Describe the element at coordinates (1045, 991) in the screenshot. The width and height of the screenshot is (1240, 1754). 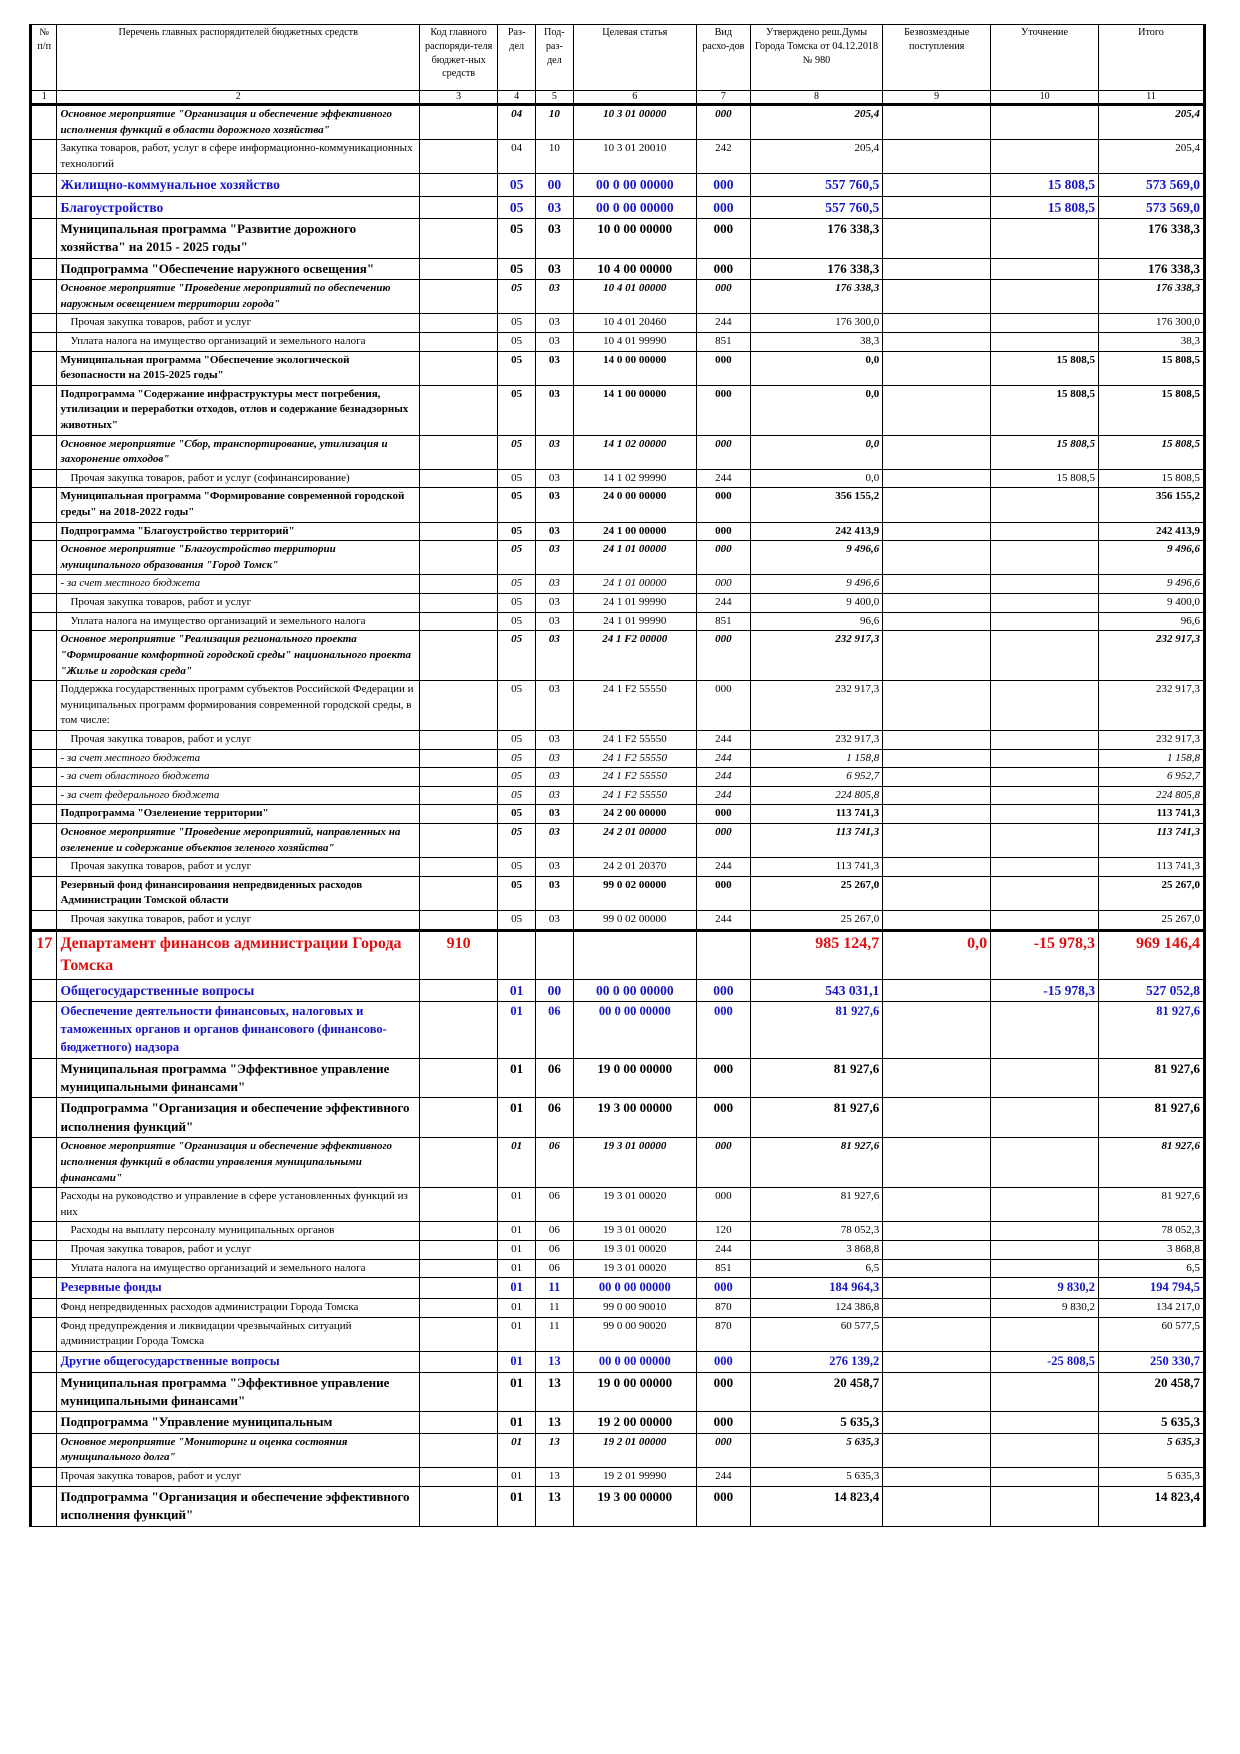
I see `row-adjustment: -15 978,3` at that location.